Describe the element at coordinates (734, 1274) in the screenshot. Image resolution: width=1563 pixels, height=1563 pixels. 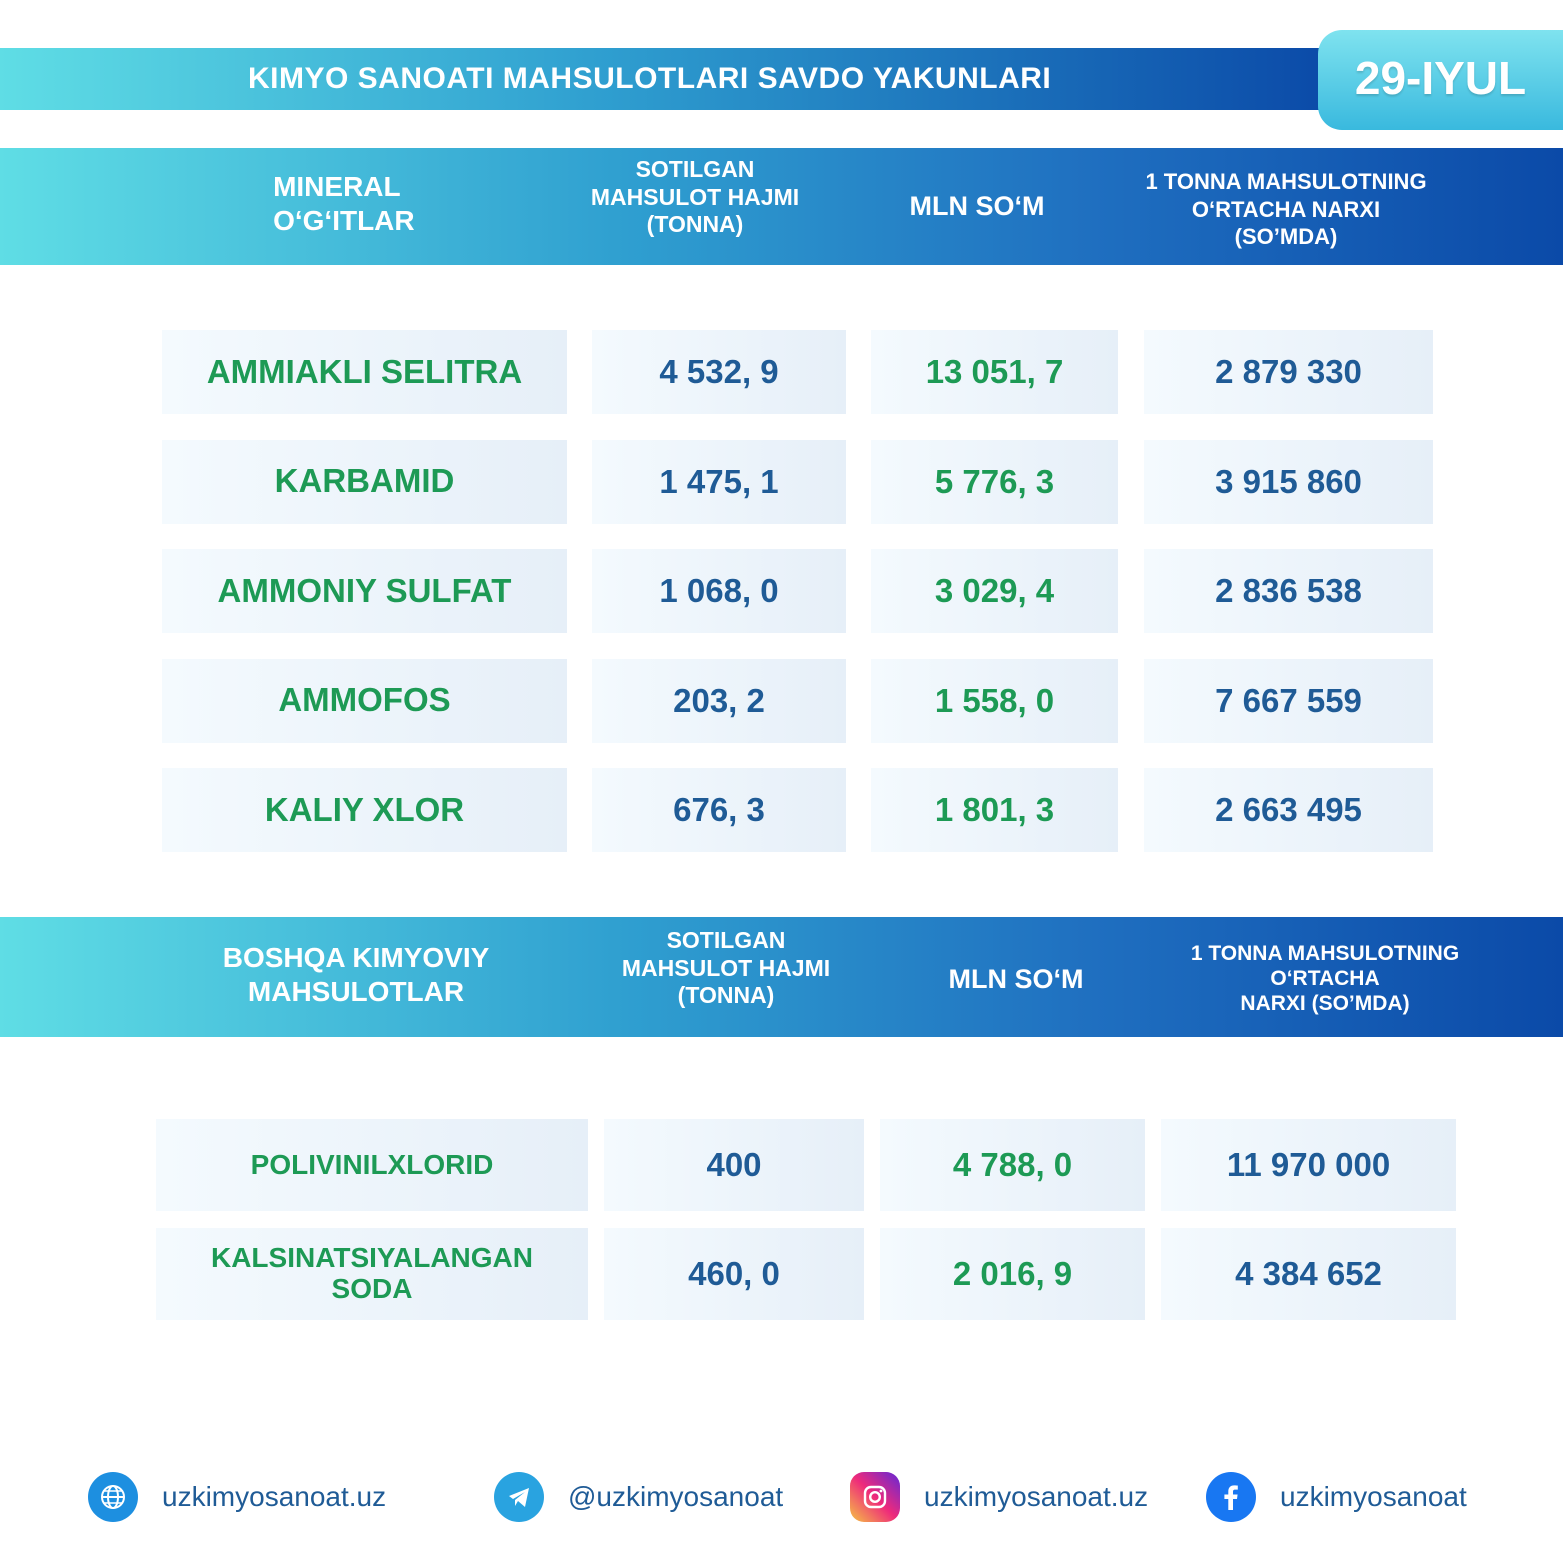
I see `volume-cell: 460, 0` at that location.